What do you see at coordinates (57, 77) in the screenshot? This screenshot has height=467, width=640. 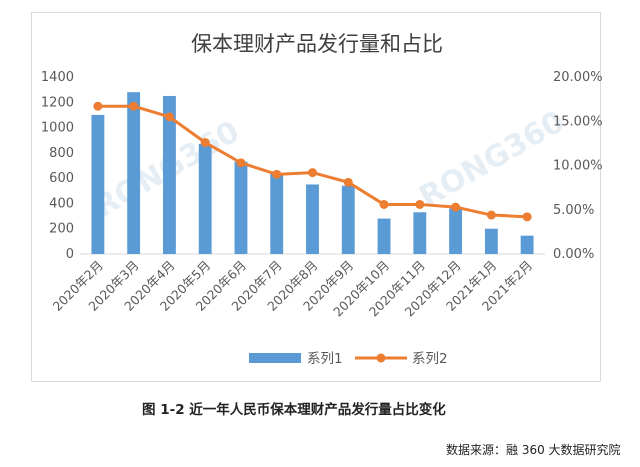 I see `y-tick-label: 1400` at bounding box center [57, 77].